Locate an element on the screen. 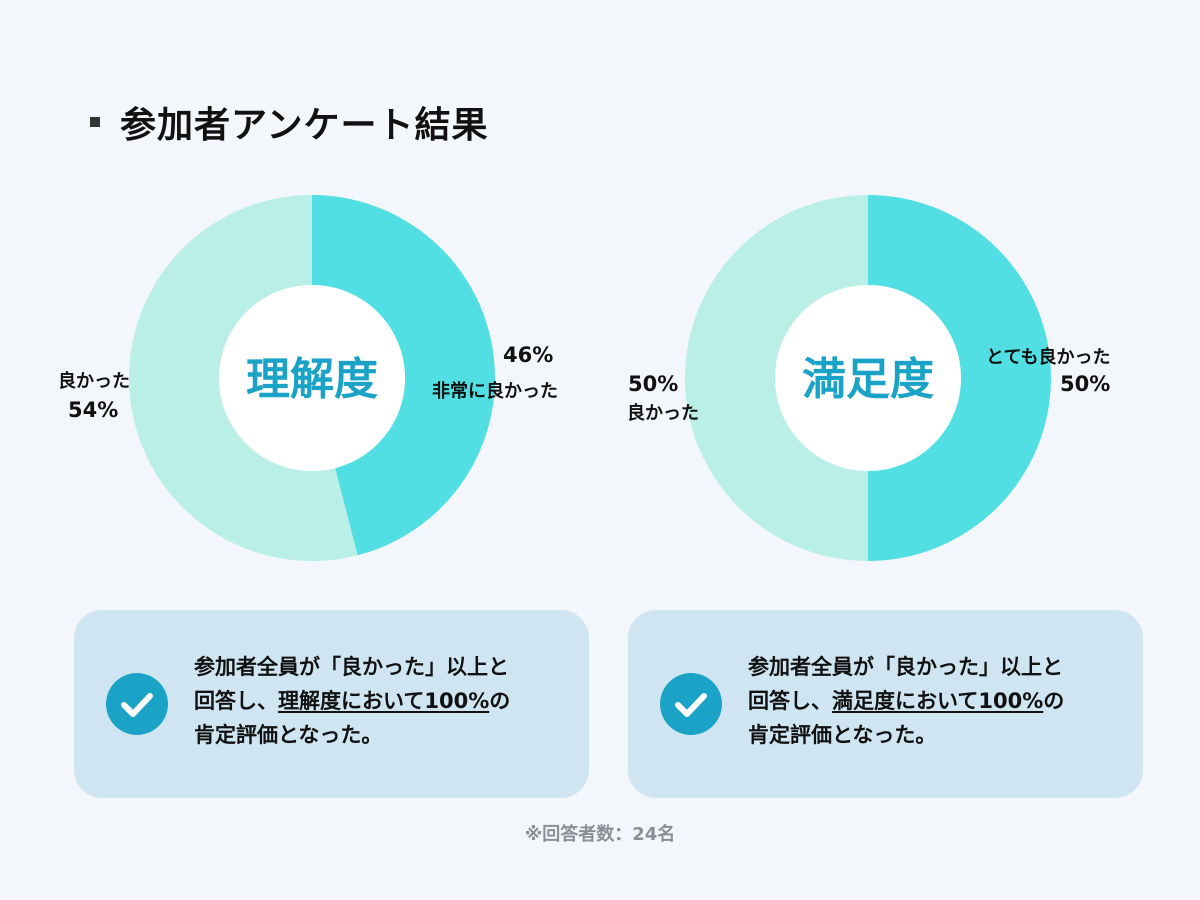 The width and height of the screenshot is (1200, 900). respondent-count-note: ※回答者数：24名 is located at coordinates (600, 834).